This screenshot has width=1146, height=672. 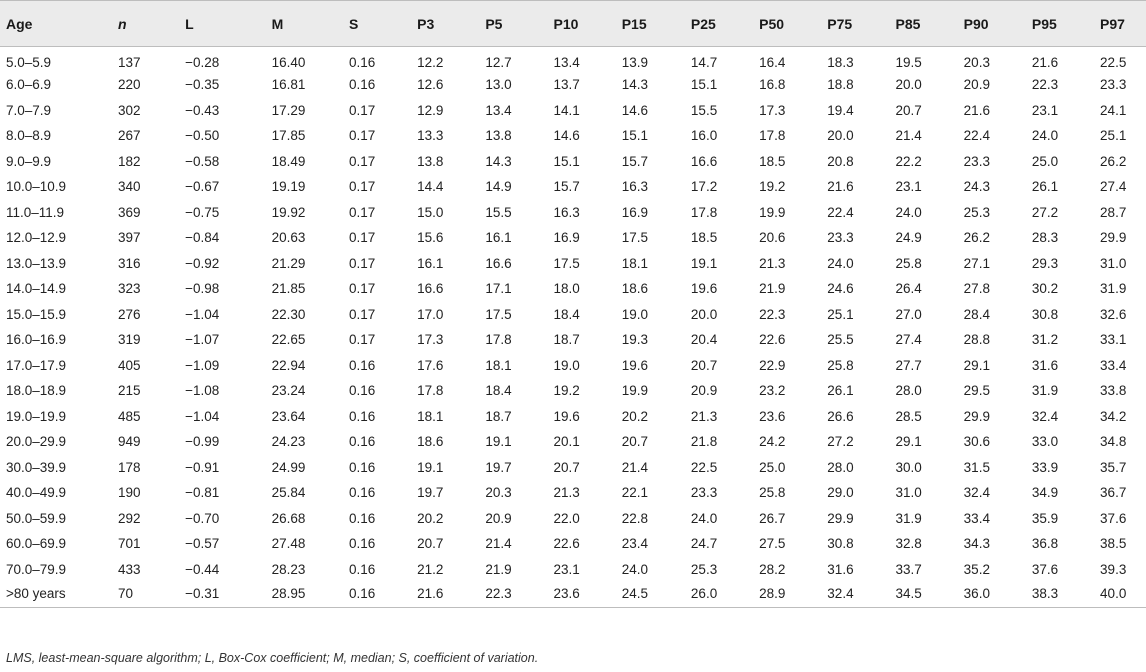 I want to click on column-header: P75, so click(x=855, y=23).